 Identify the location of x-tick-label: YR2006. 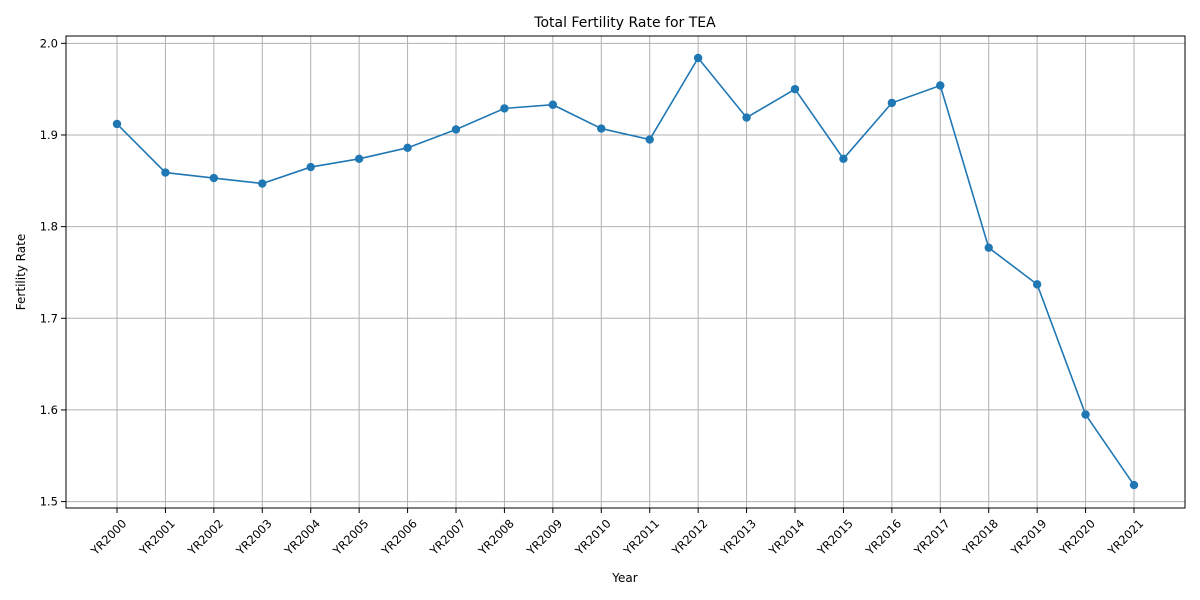
(399, 537).